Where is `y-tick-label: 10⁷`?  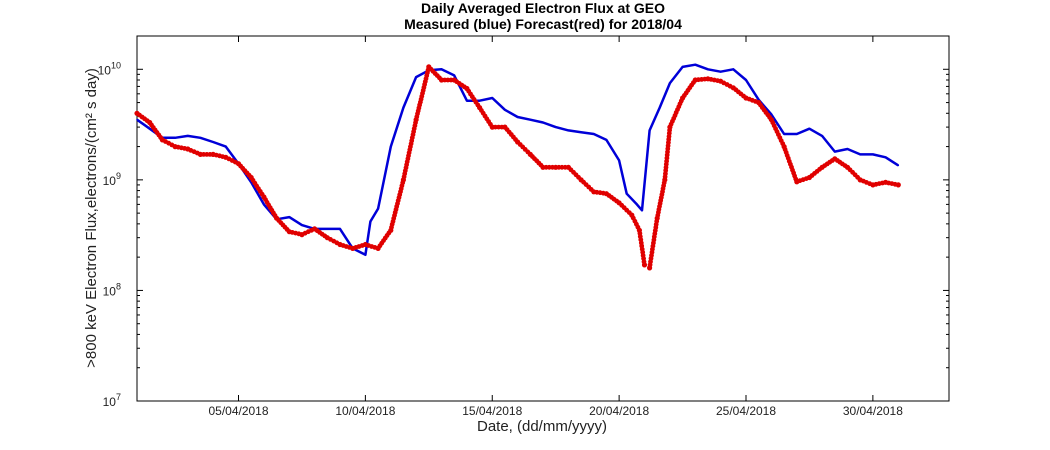 y-tick-label: 10⁷ is located at coordinates (112, 400).